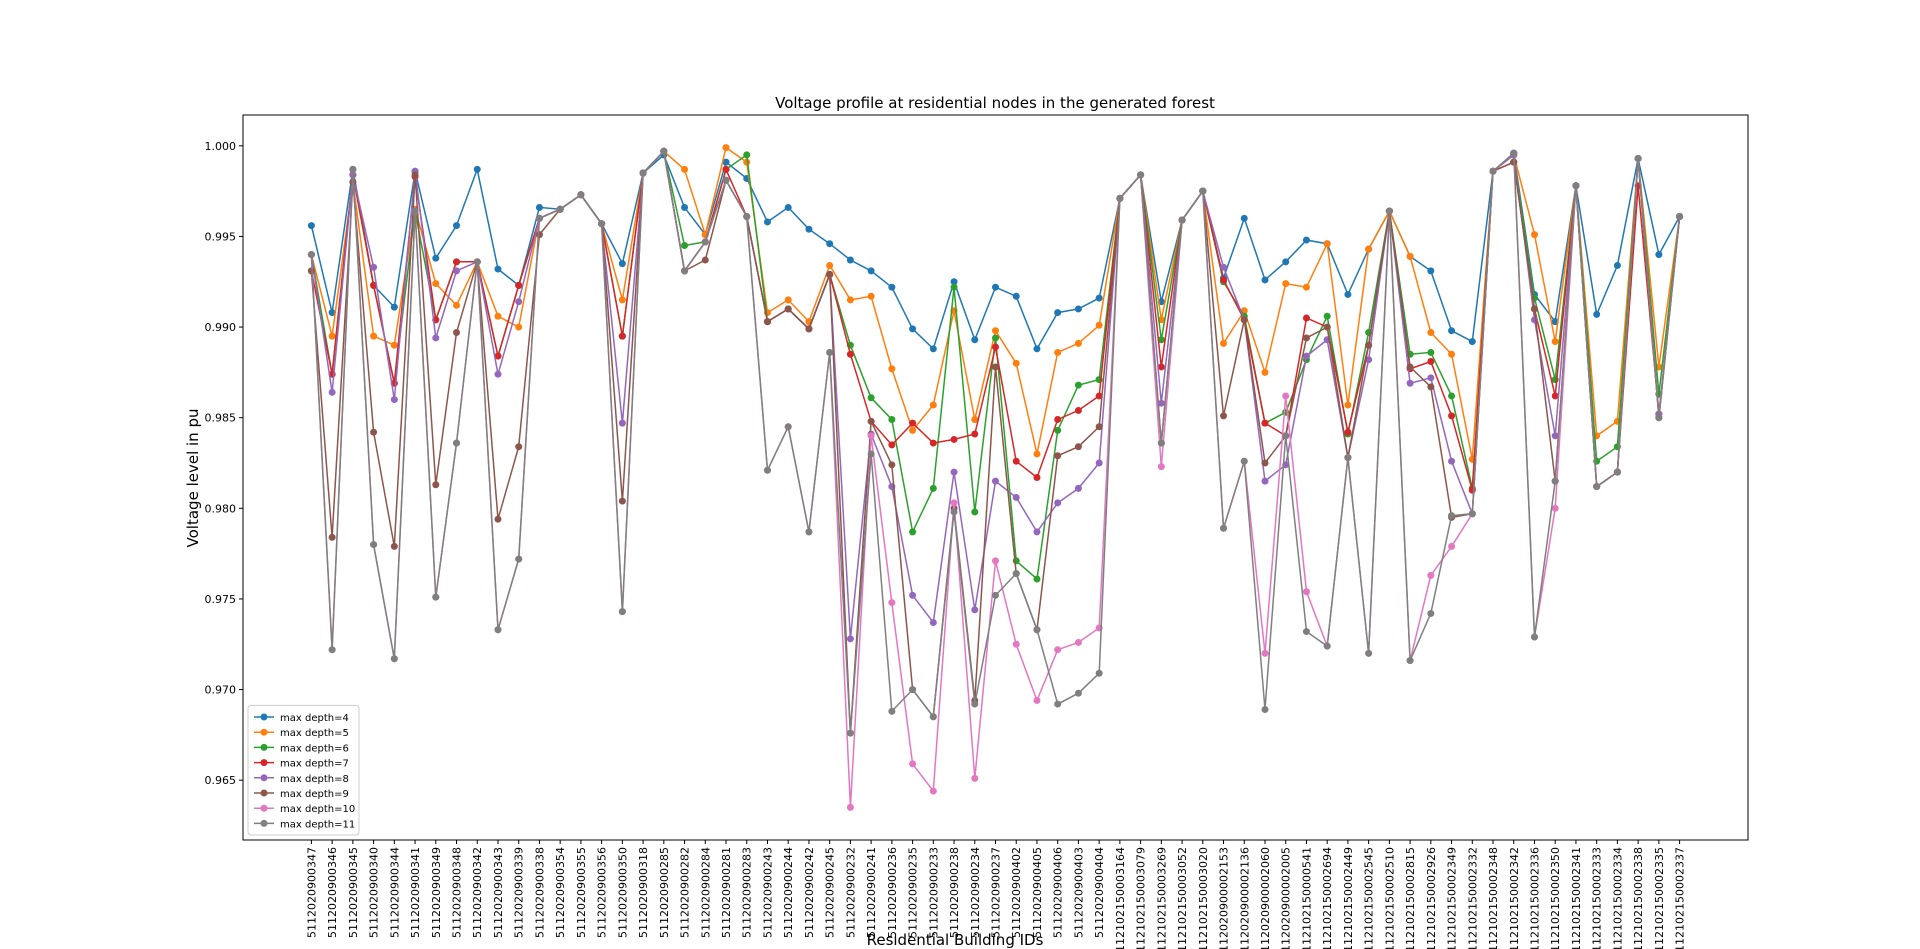 This screenshot has width=1920, height=949. Describe the element at coordinates (1576, 898) in the screenshot. I see `x-tick-label: 5112102150002341` at that location.